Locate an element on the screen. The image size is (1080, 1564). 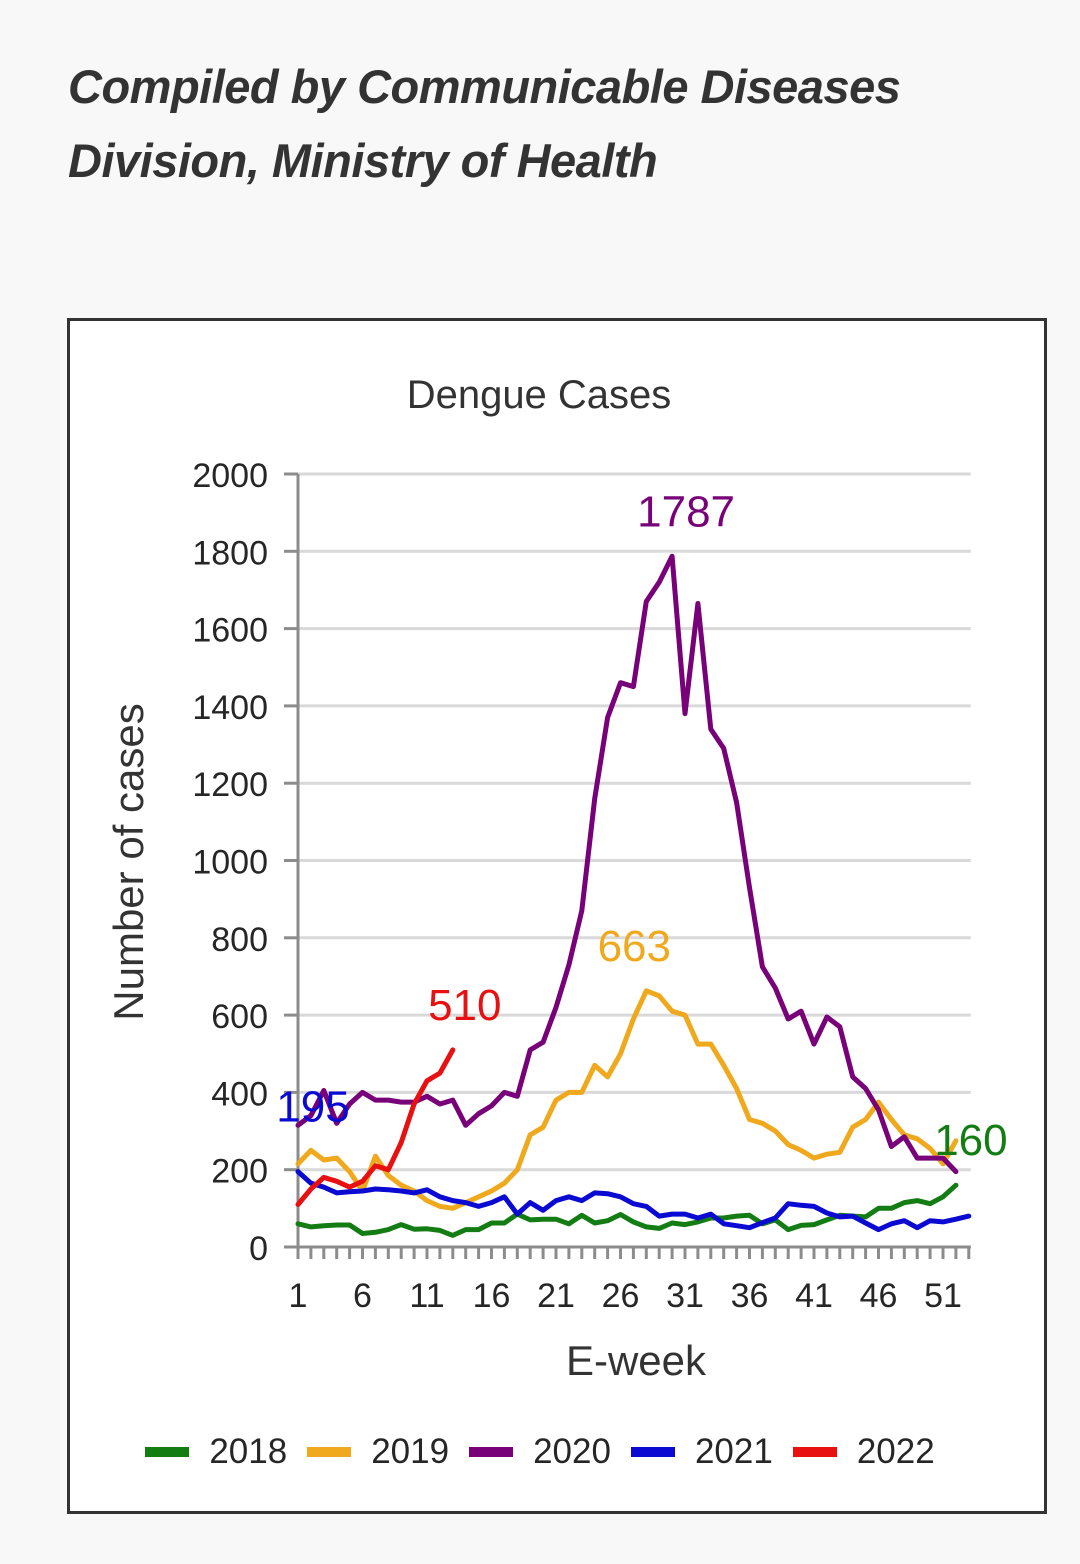
x-tick-label: 46 is located at coordinates (879, 1296).